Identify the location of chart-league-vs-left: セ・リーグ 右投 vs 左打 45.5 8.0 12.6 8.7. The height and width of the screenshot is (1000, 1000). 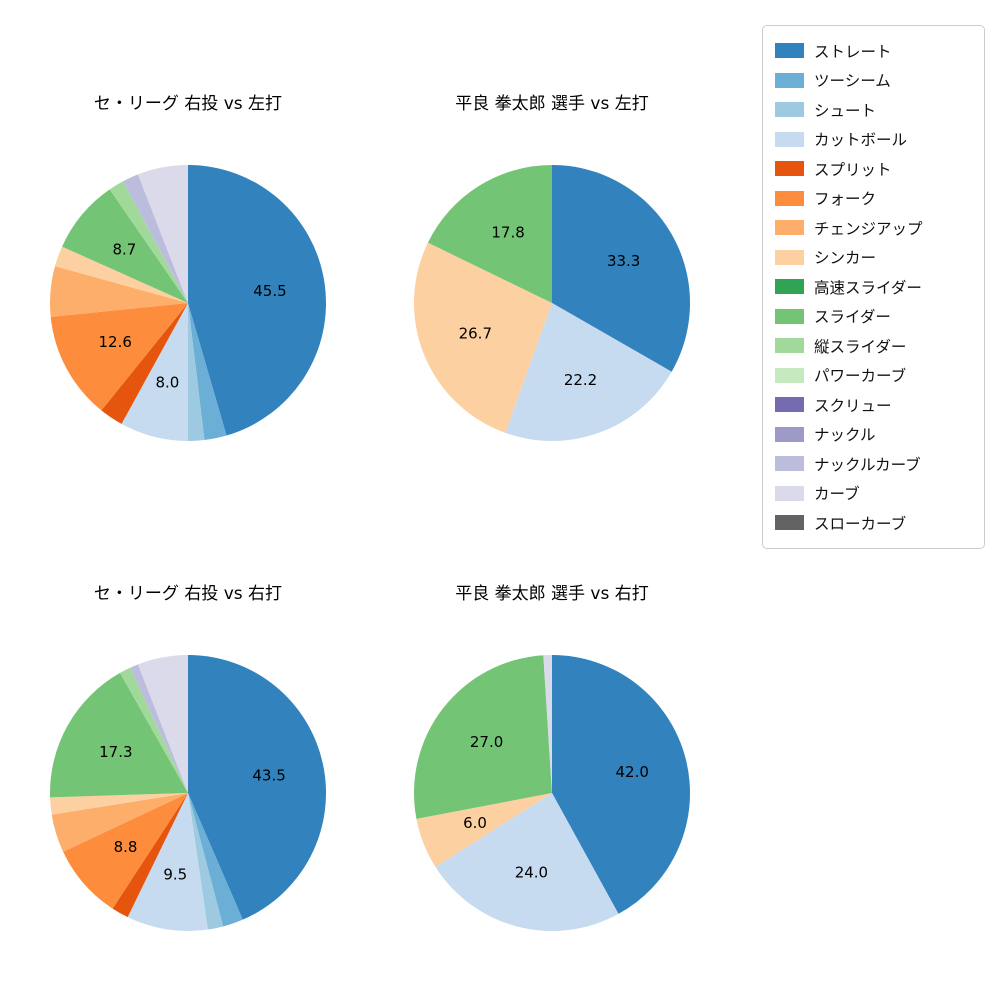
(188, 269).